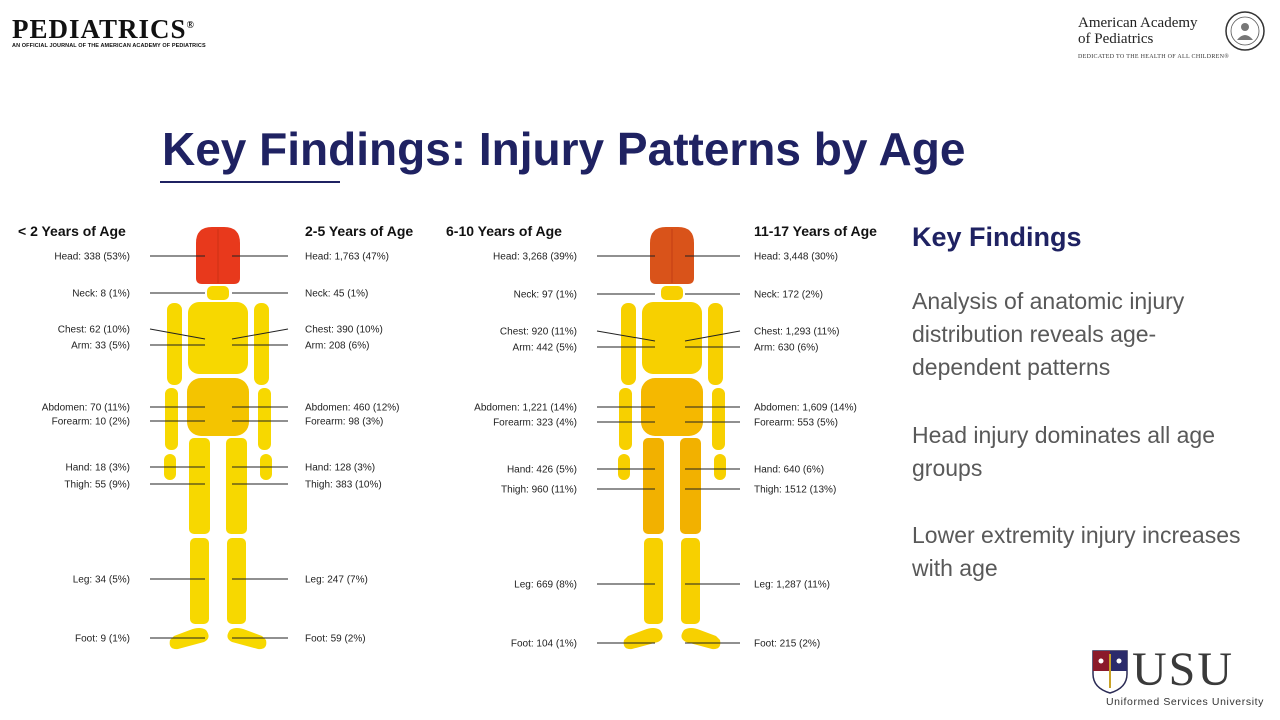 This screenshot has width=1280, height=720. I want to click on left-hand-region, so click(624, 467).